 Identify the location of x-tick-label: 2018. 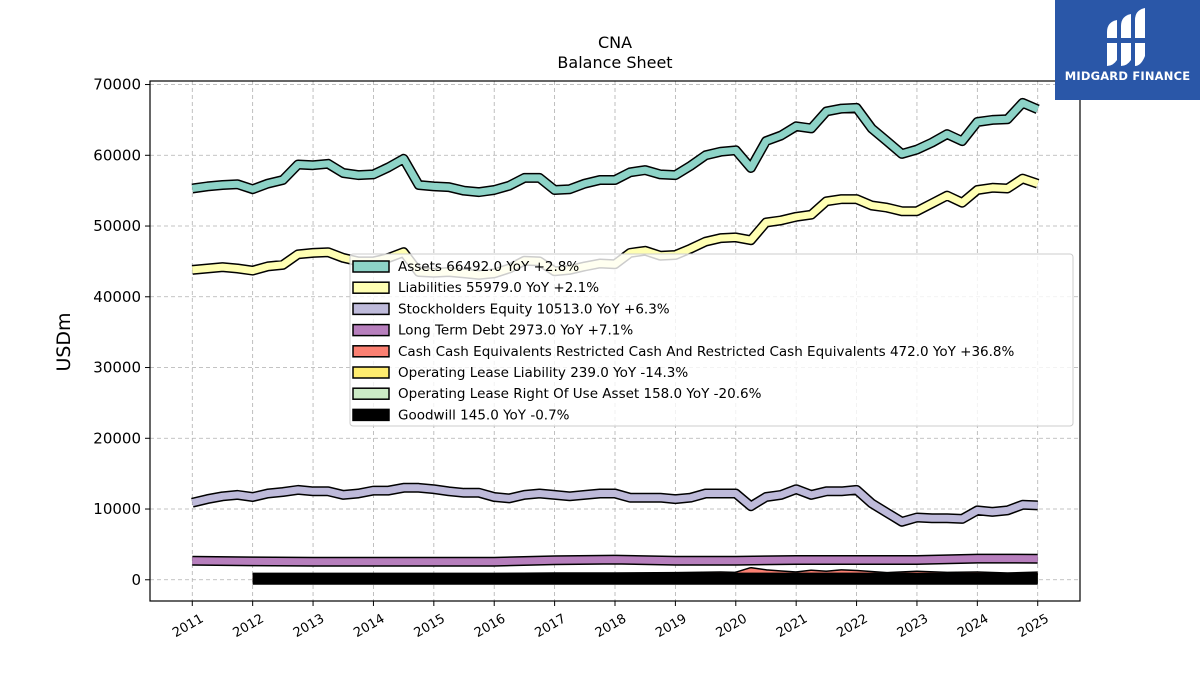
(611, 626).